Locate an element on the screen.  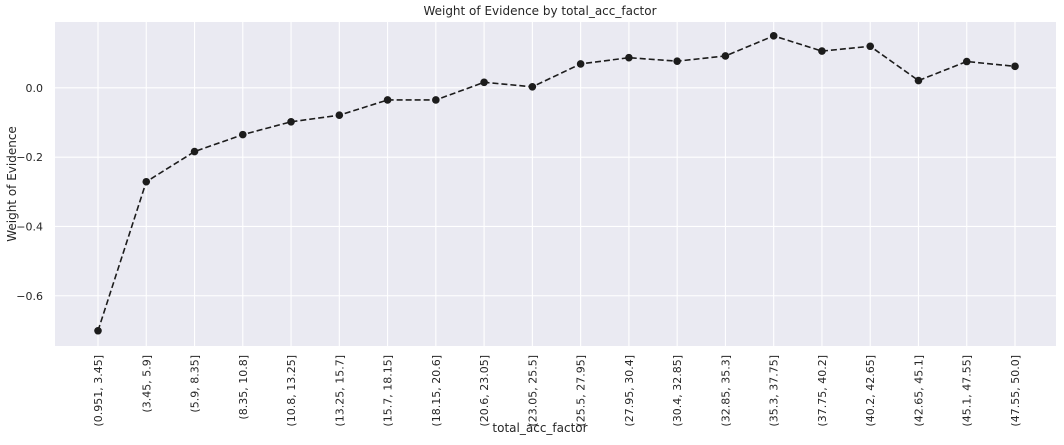
x-tick-label: (3.45, 5.9] is located at coordinates (146, 384).